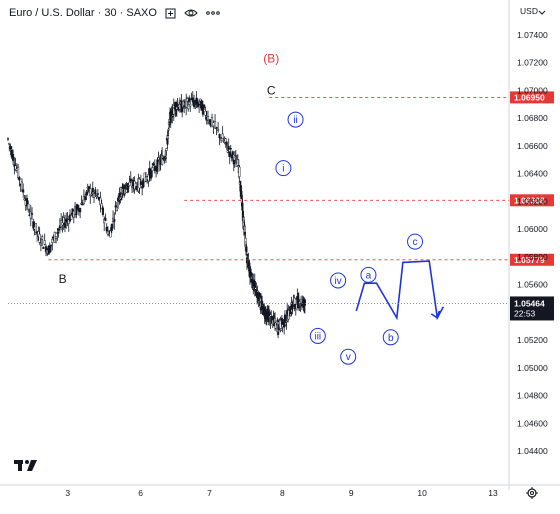 Image resolution: width=560 pixels, height=514 pixels. Describe the element at coordinates (532, 146) in the screenshot. I see `y-tick-label: 1.06600` at that location.